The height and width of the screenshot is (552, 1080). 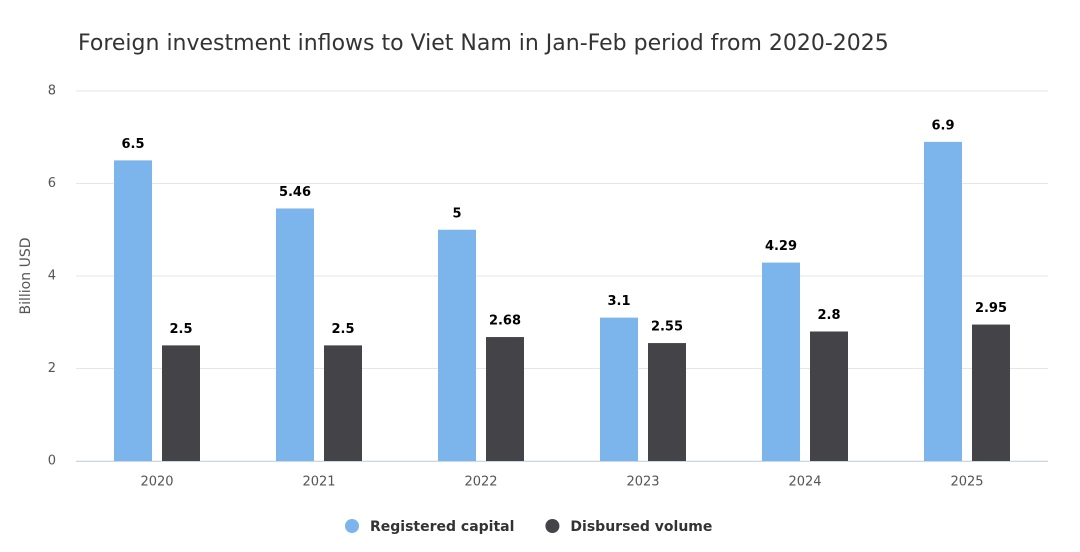 What do you see at coordinates (52, 91) in the screenshot?
I see `y-tick-label: 8` at bounding box center [52, 91].